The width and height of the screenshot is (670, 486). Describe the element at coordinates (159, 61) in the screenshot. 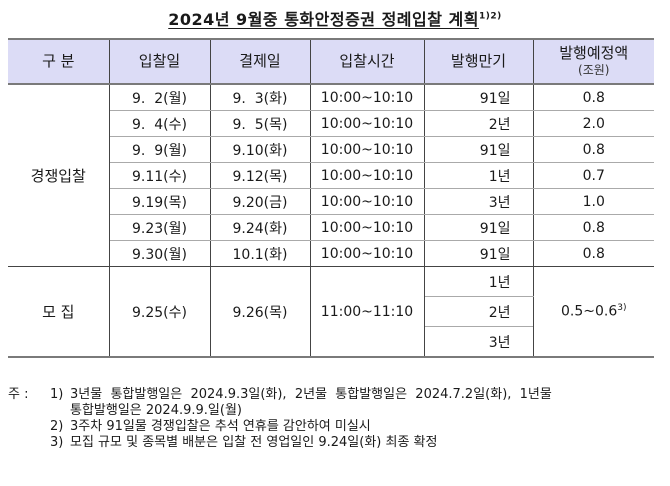

I see `header-bid-date: 입찰일` at that location.